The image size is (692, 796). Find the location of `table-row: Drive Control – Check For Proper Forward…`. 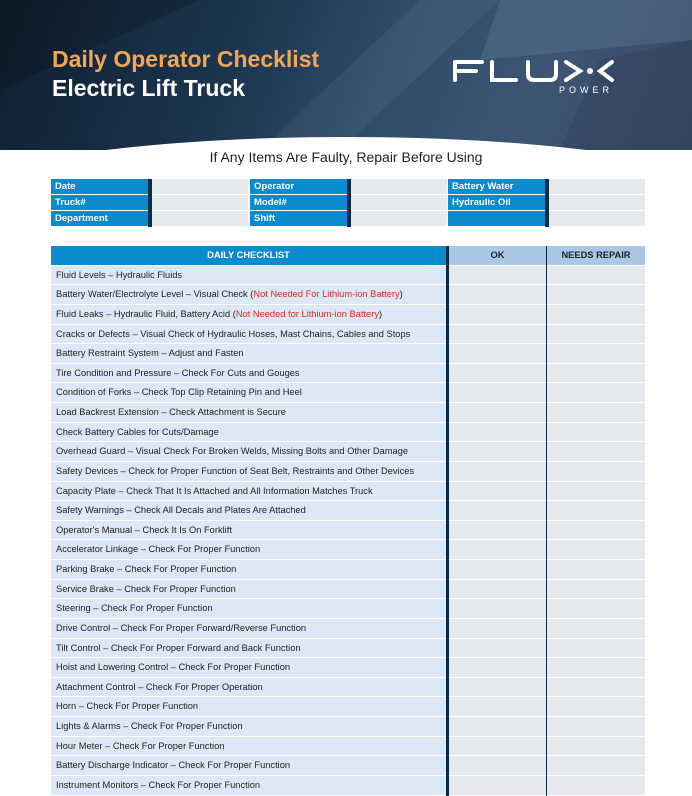

table-row: Drive Control – Check For Proper Forward… is located at coordinates (348, 628).